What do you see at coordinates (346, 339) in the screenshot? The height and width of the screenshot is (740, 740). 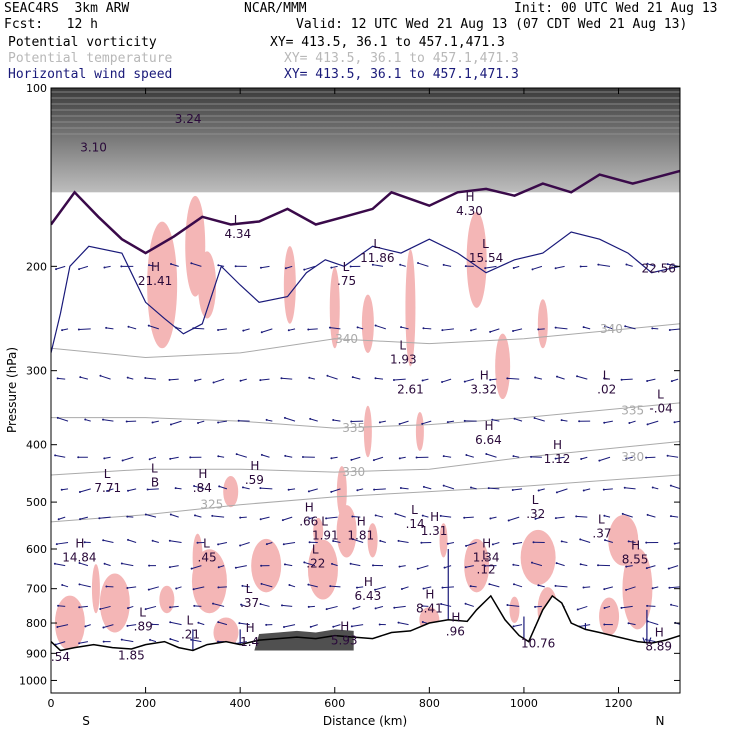 I see `theta-contour-label: 340` at bounding box center [346, 339].